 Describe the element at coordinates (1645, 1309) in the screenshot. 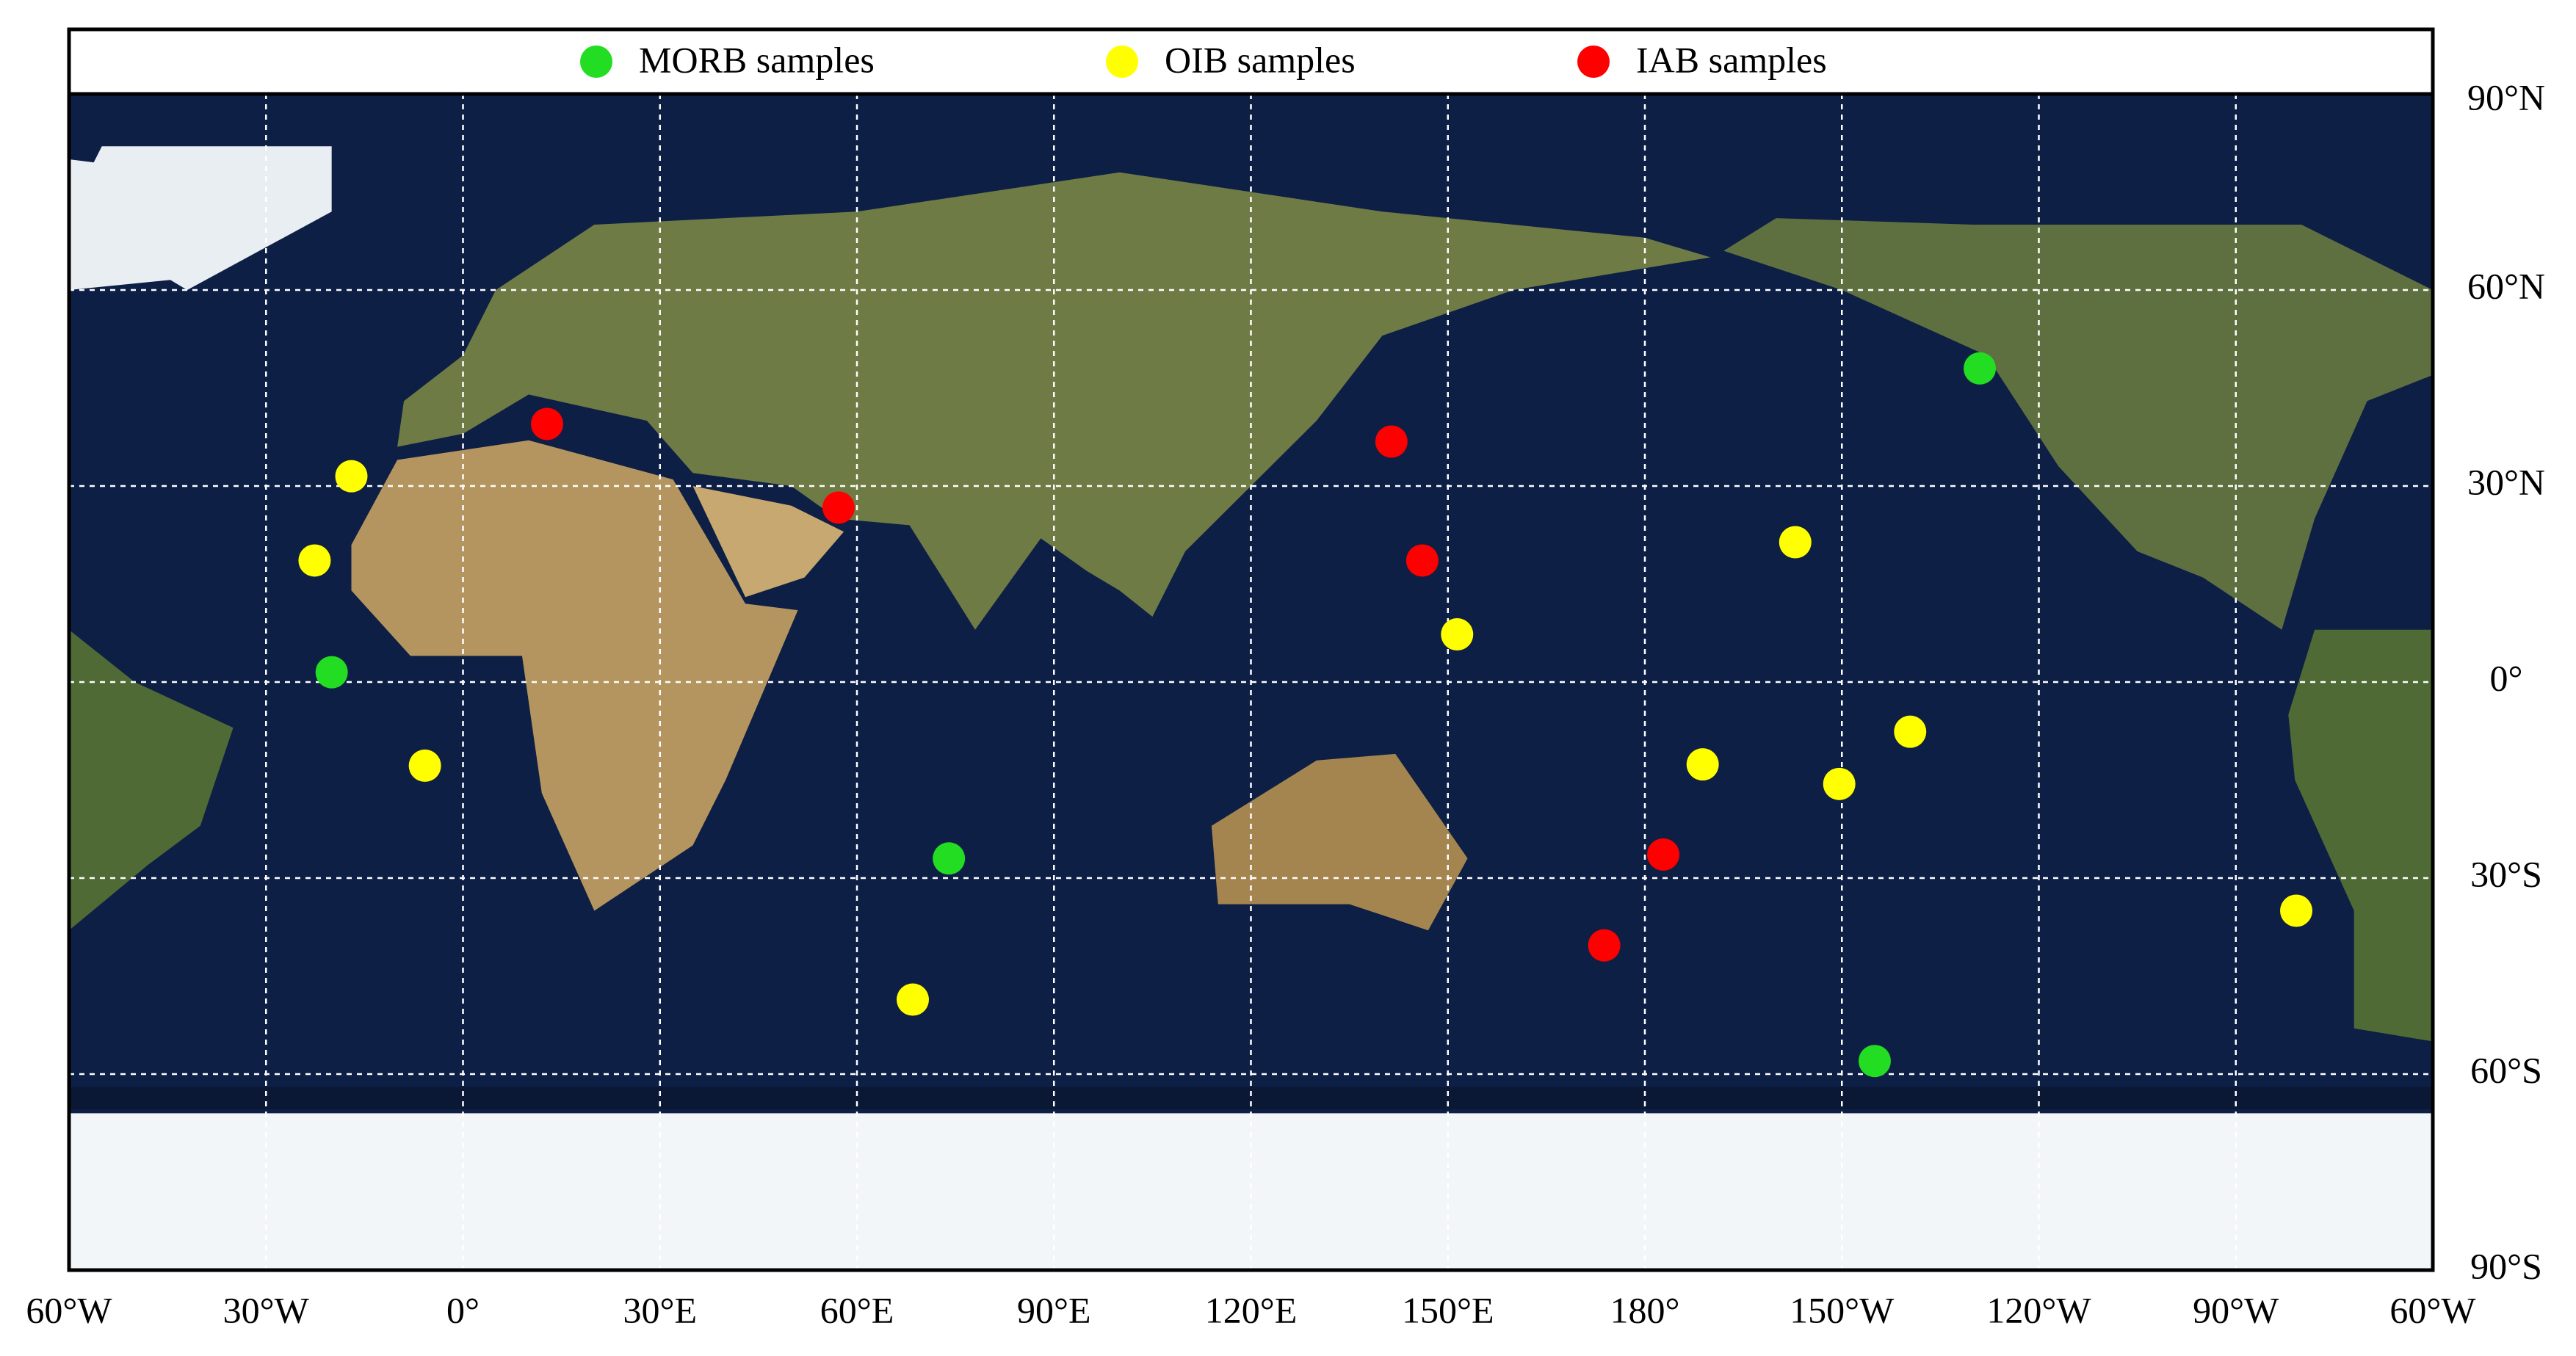

I see `x-tick-label: 180°` at that location.